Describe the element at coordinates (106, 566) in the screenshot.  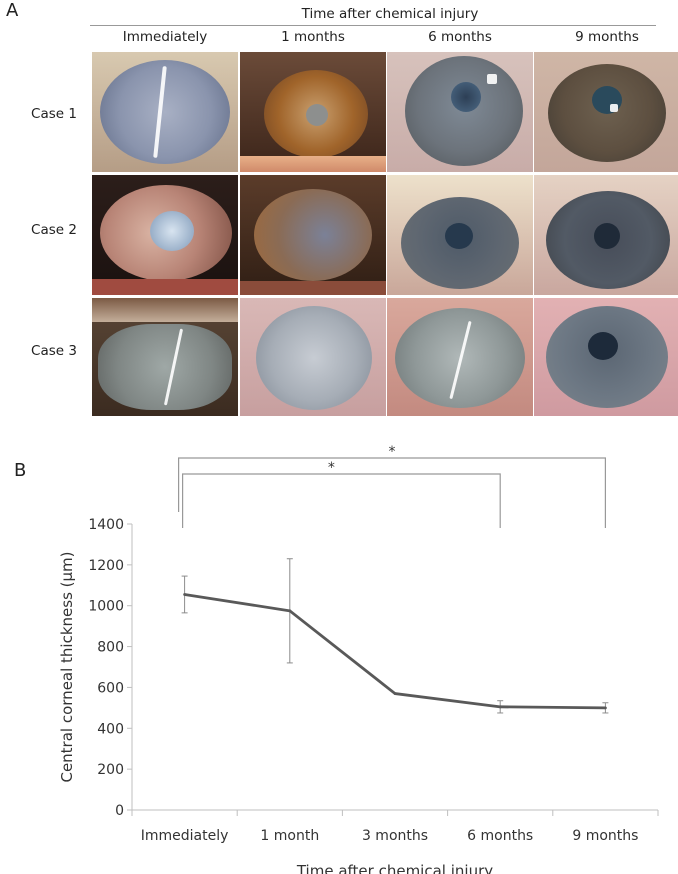
I see `y-tick-label: 1200` at that location.